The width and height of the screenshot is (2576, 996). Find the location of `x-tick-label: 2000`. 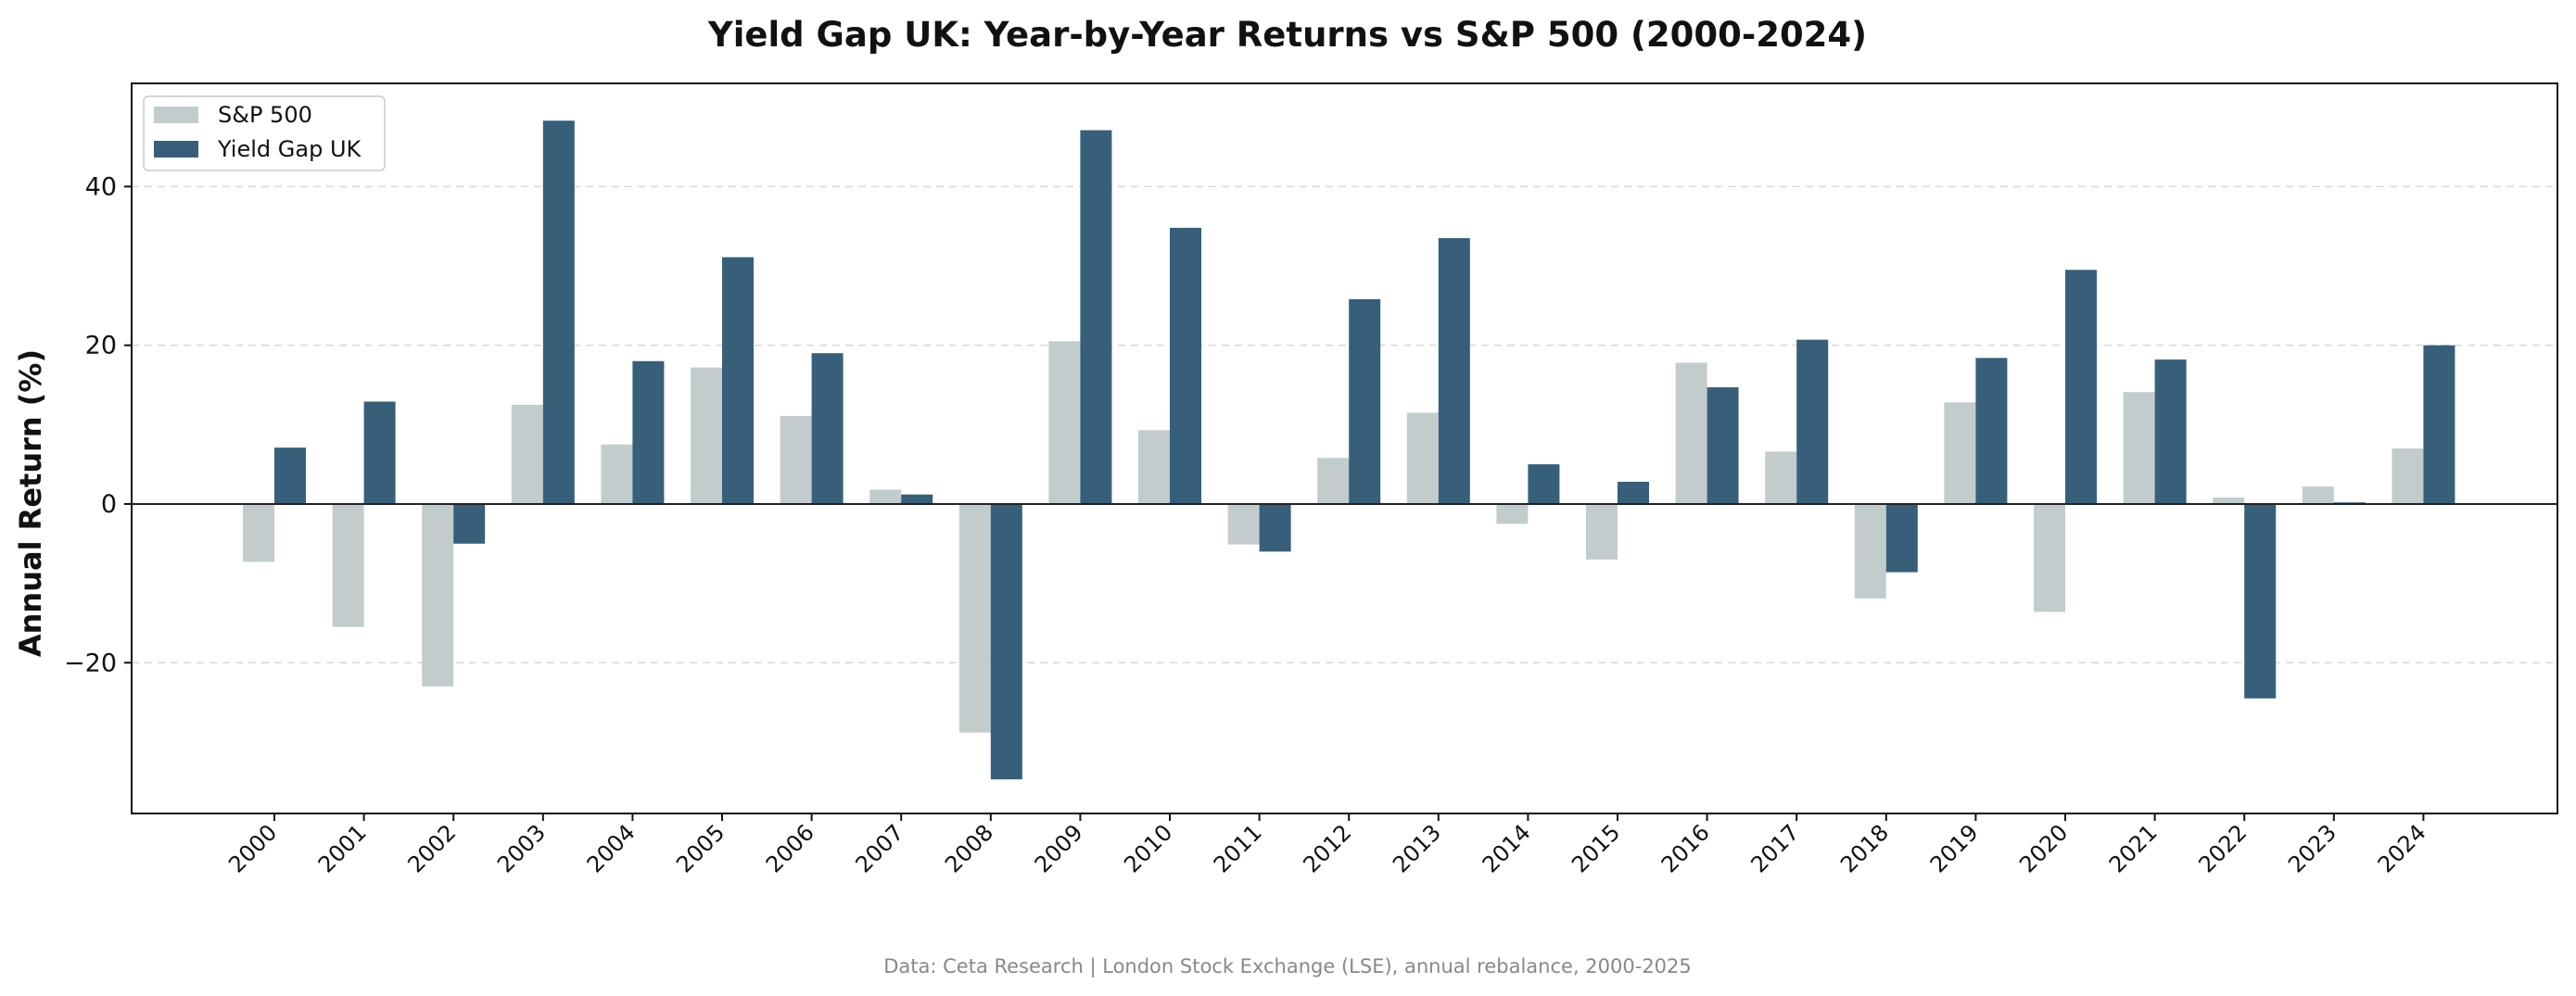

x-tick-label: 2000 is located at coordinates (252, 848).